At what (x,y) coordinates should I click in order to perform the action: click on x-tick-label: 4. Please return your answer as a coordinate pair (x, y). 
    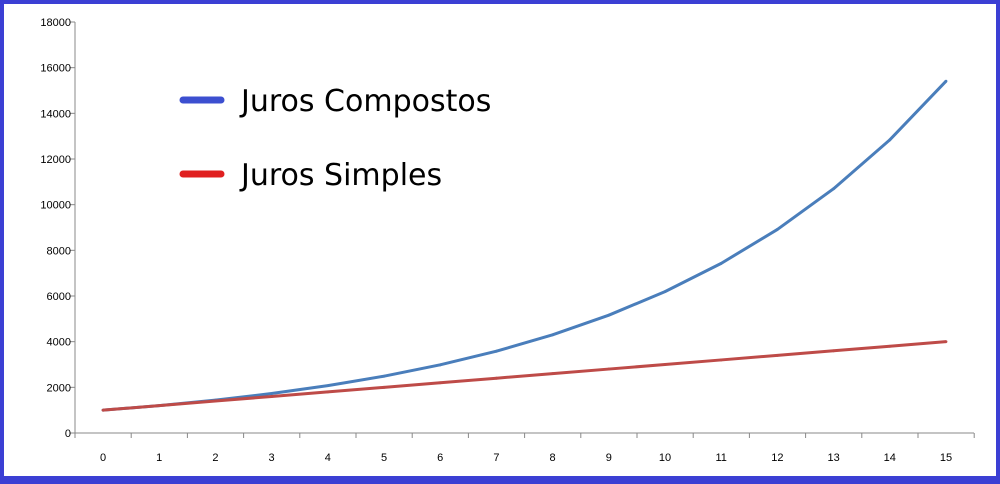
    Looking at the image, I should click on (328, 458).